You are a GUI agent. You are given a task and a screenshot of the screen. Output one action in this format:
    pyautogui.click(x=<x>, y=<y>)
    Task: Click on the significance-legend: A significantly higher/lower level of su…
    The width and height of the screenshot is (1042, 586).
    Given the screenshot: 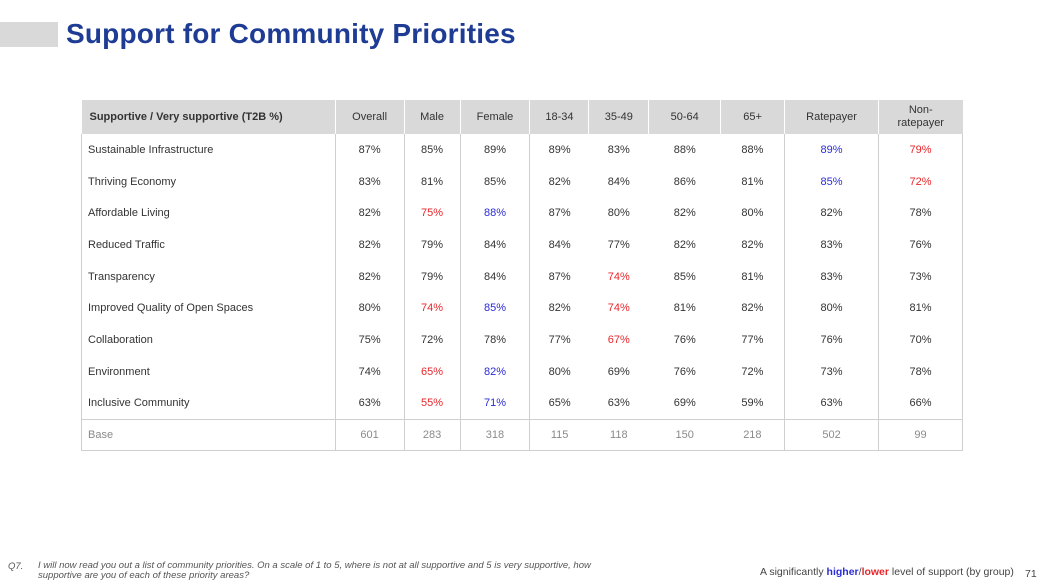 What is the action you would take?
    pyautogui.click(x=887, y=572)
    